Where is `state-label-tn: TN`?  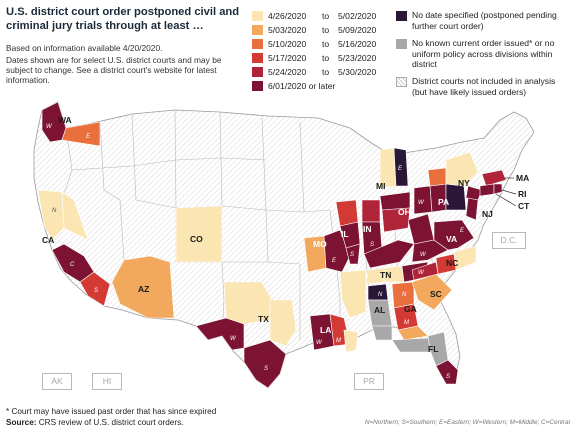 state-label-tn: TN is located at coordinates (385, 275).